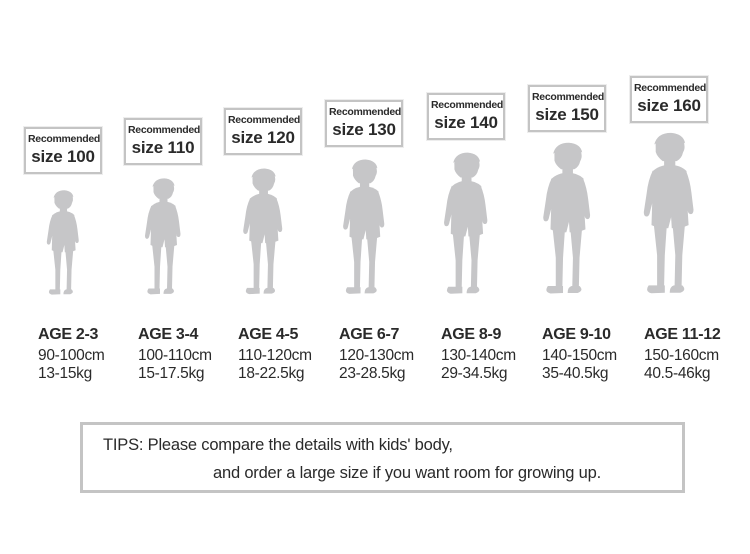 The width and height of the screenshot is (750, 554). I want to click on size-info: AGE 11-12 150-160cm 40.5-46kg, so click(682, 354).